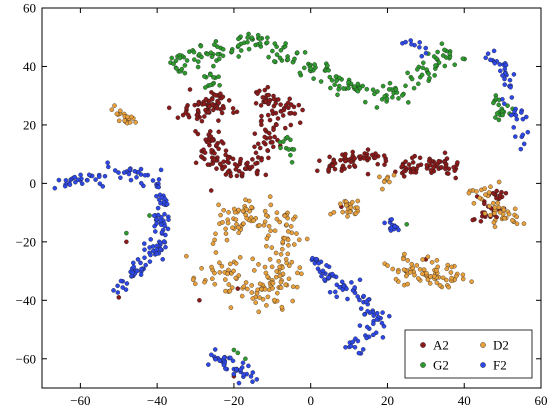 This screenshot has height=420, width=550. Describe the element at coordinates (80, 400) in the screenshot. I see `x-tick-label: −60` at that location.